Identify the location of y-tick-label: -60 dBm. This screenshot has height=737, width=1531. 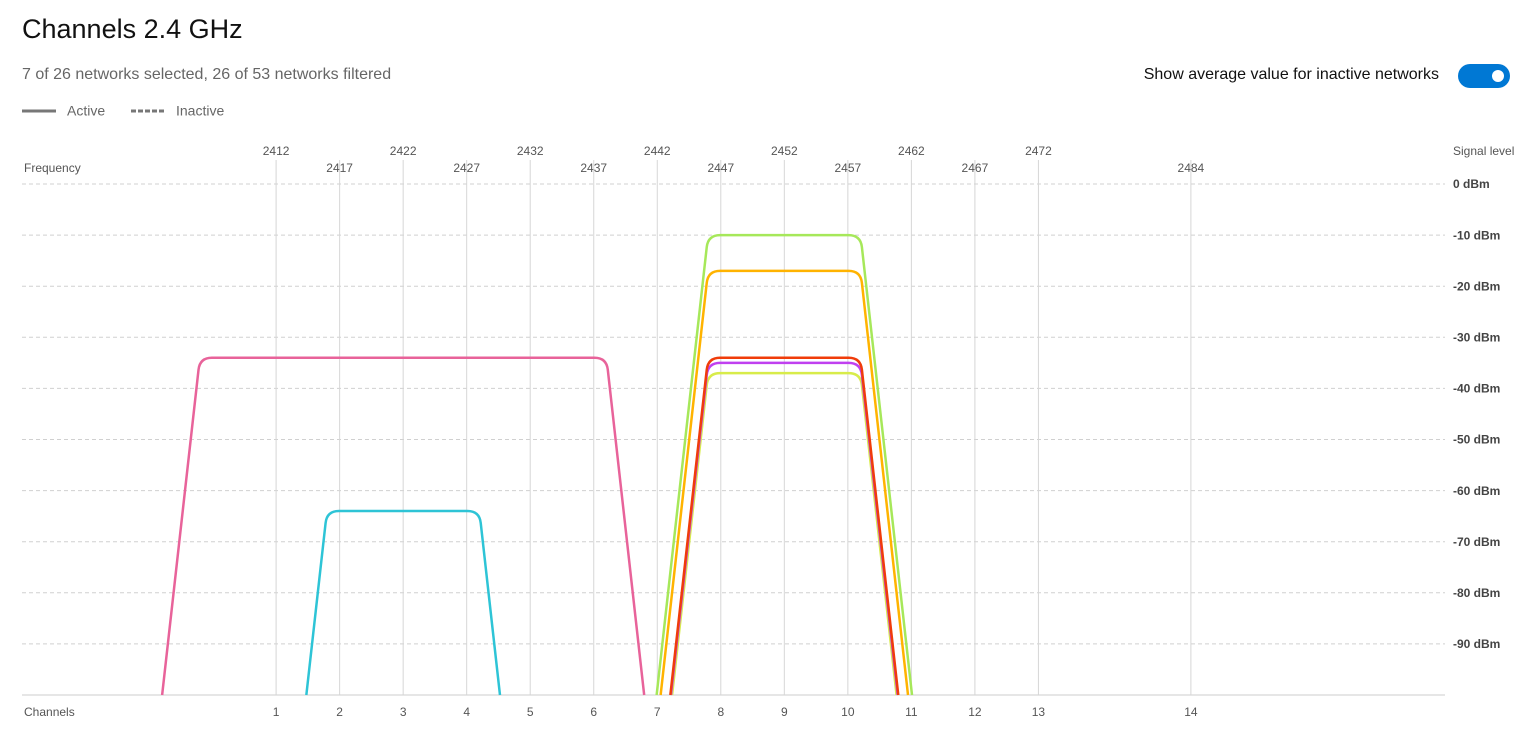
(1476, 491).